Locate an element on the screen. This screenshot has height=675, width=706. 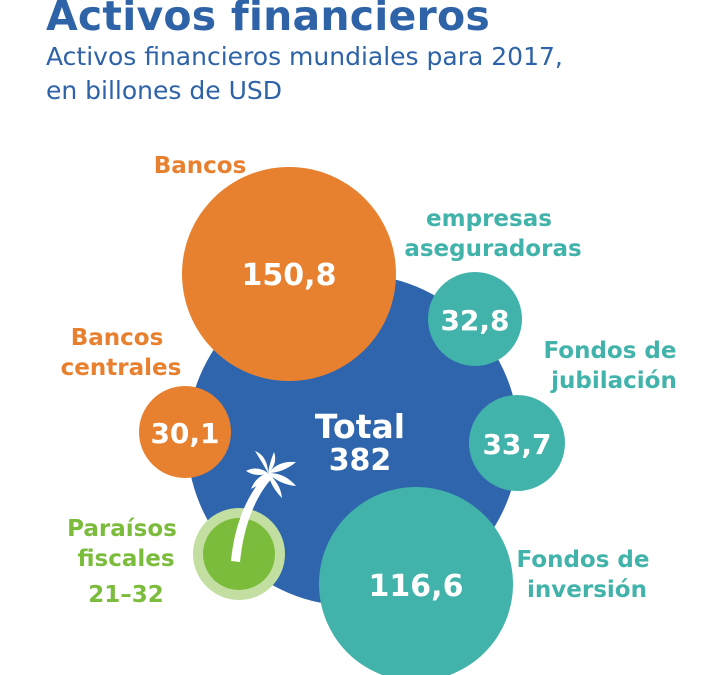
label-paraisos-fiscales-value: 21–32 is located at coordinates (126, 595).